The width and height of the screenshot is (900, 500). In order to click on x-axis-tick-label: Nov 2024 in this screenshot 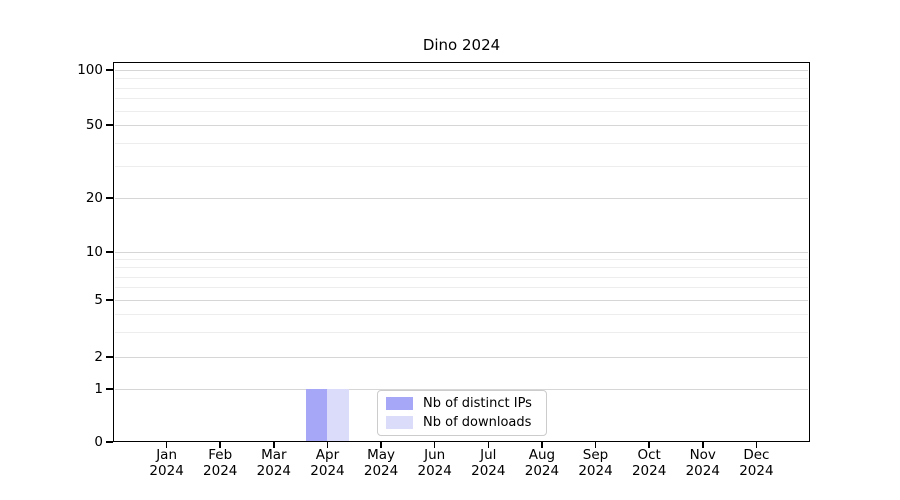, I will do `click(703, 463)`.